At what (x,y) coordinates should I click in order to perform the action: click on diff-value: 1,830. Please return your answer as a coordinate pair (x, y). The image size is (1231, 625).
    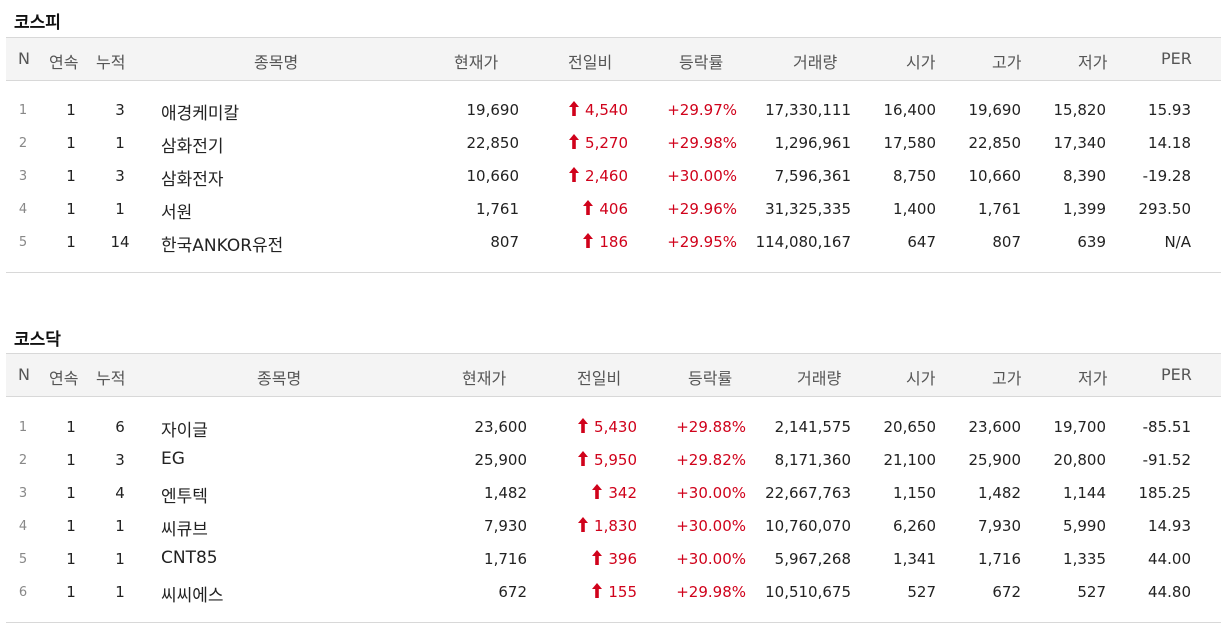
    Looking at the image, I should click on (615, 526).